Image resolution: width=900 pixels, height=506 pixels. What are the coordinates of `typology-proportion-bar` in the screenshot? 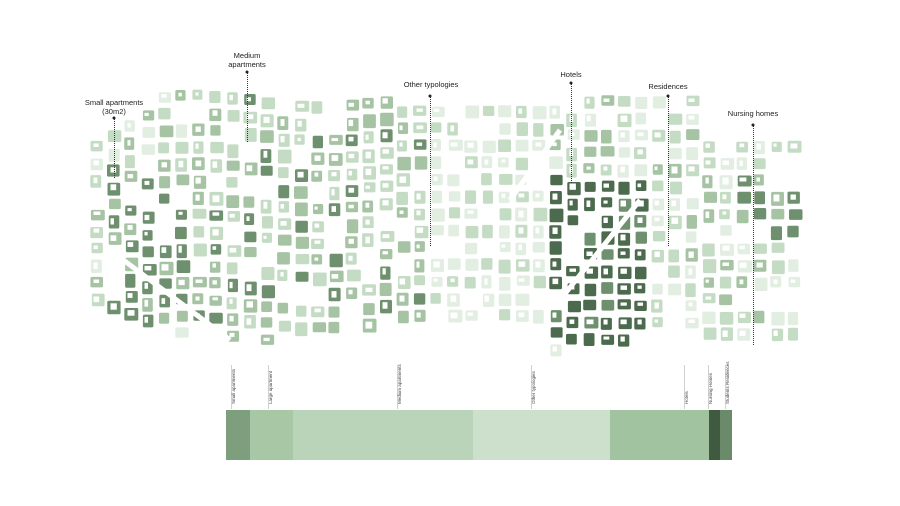 It's located at (479, 435).